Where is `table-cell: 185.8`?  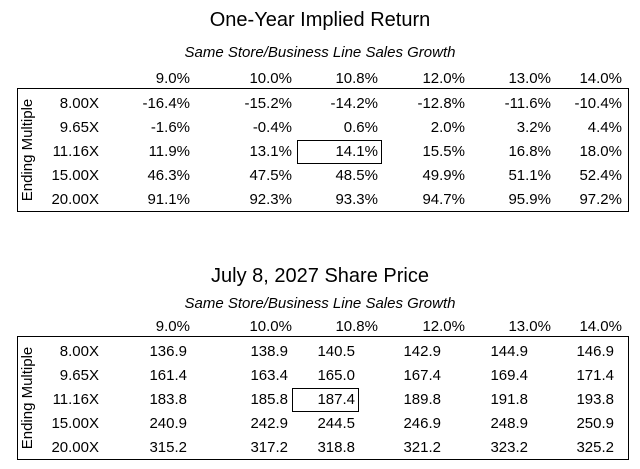
table-cell: 185.8 is located at coordinates (269, 399).